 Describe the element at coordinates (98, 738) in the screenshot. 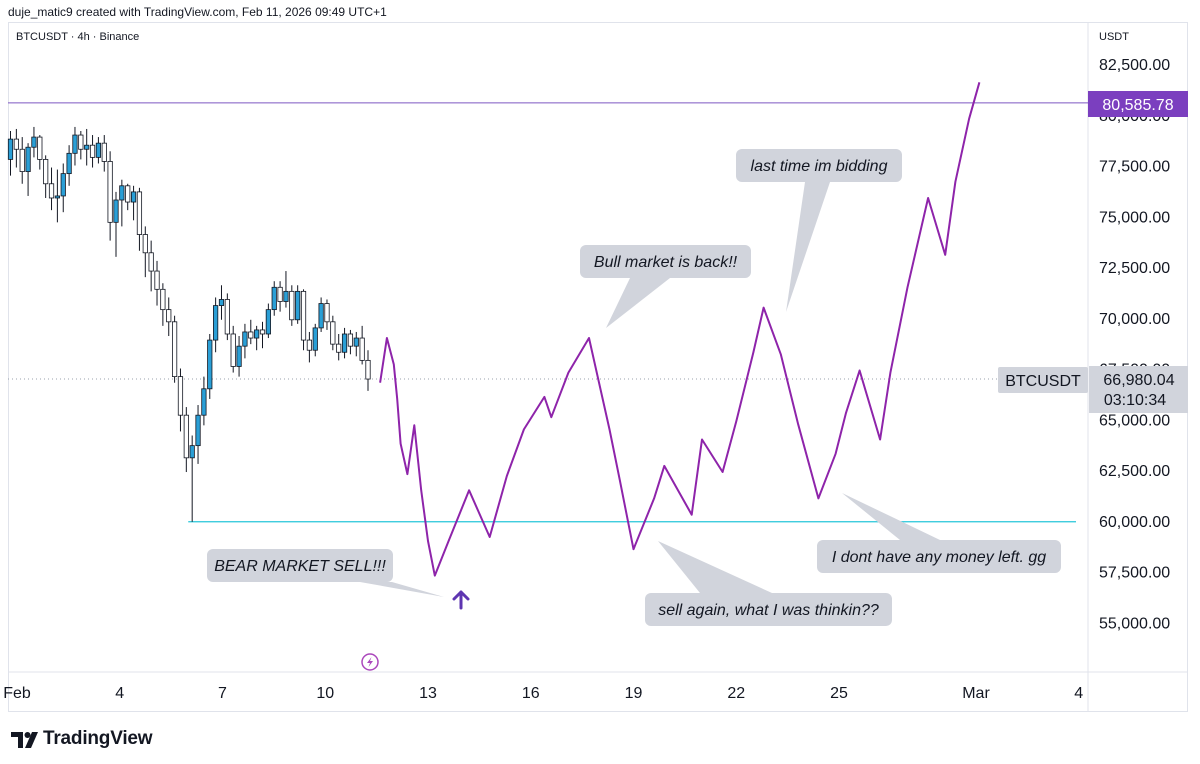

I see `tradingview-logo-text: TradingView` at that location.